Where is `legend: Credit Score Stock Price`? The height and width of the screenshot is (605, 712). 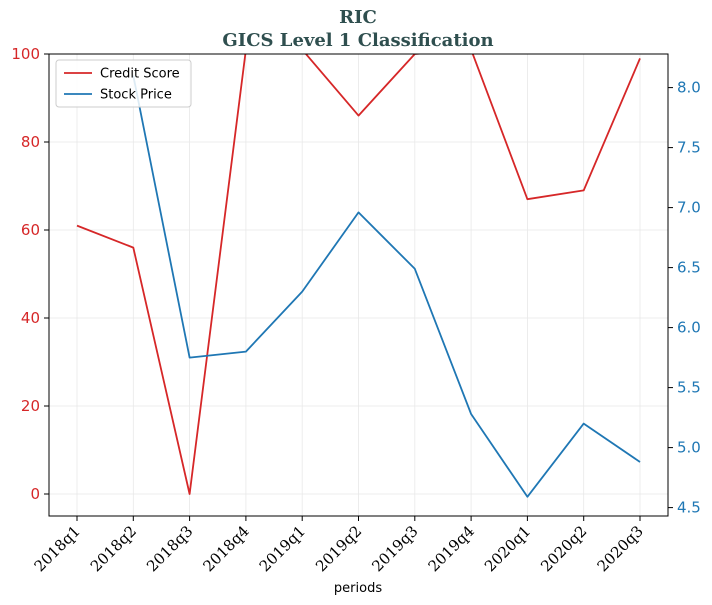
legend: Credit Score Stock Price is located at coordinates (123, 83).